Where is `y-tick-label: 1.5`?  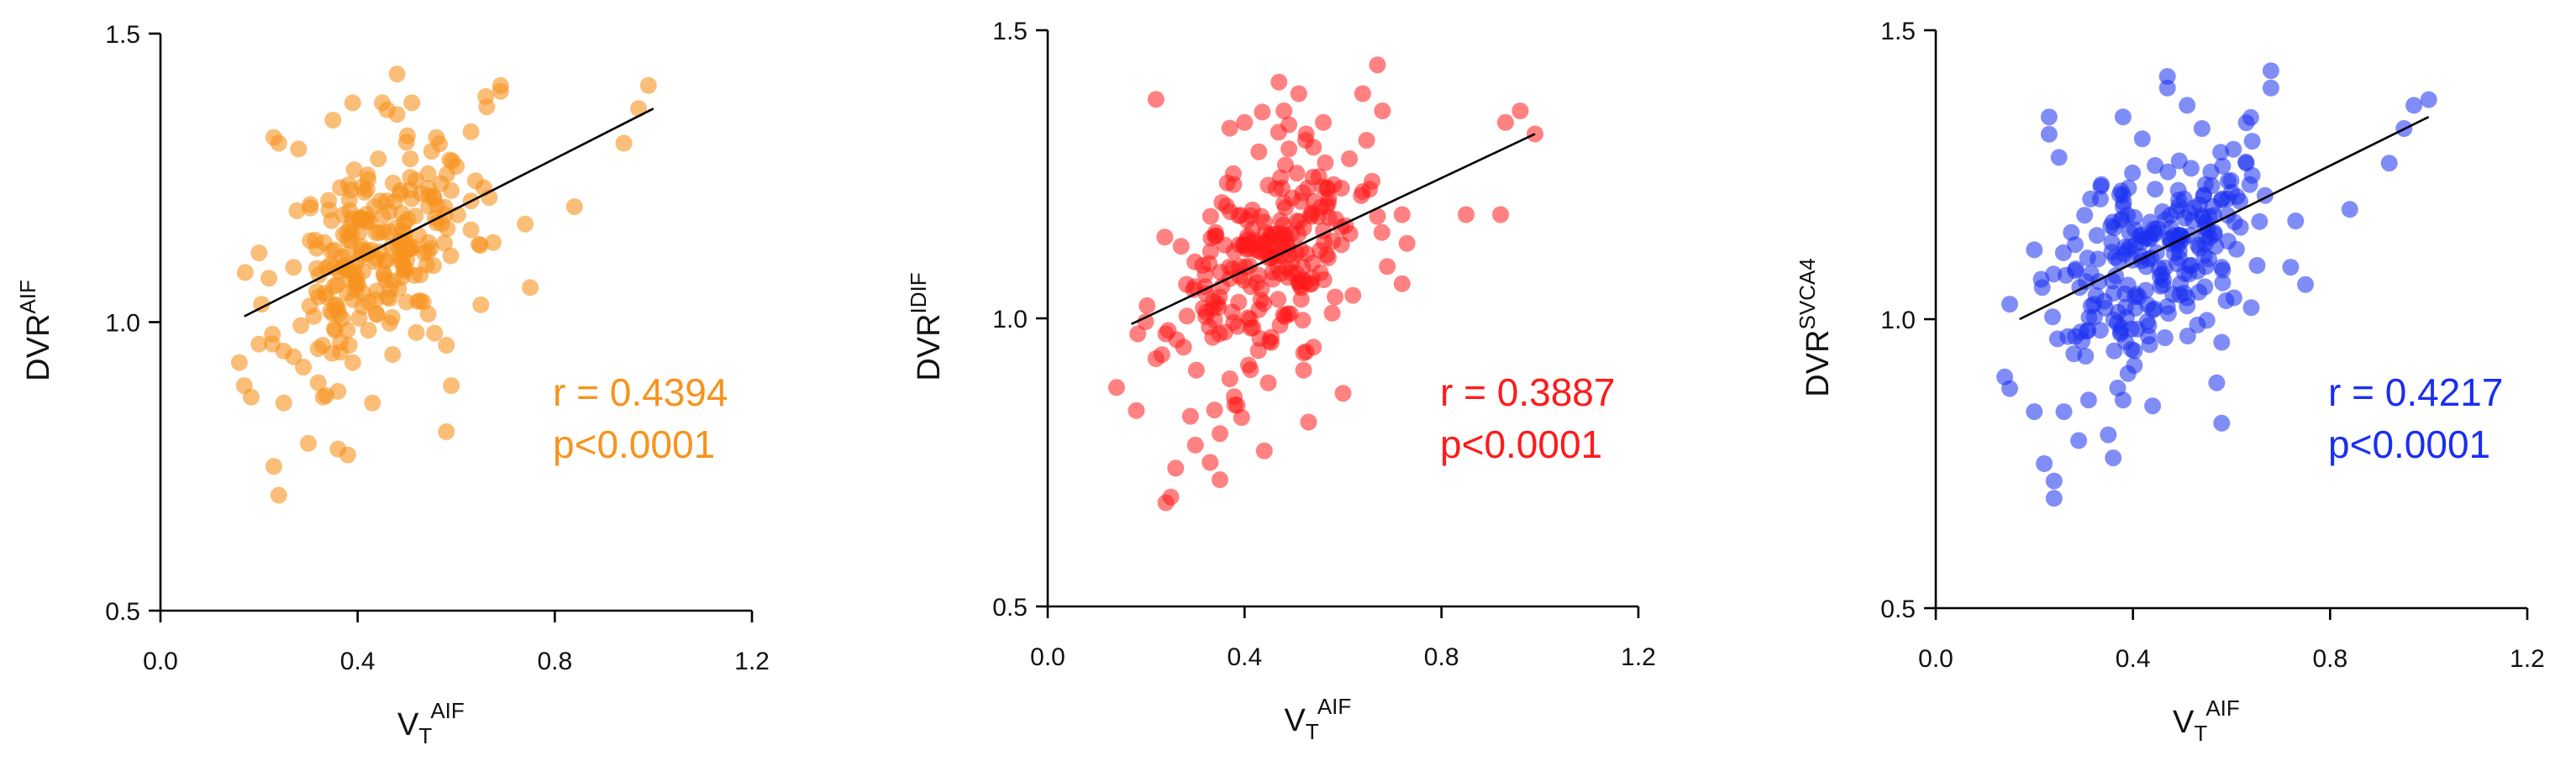
y-tick-label: 1.5 is located at coordinates (1010, 31).